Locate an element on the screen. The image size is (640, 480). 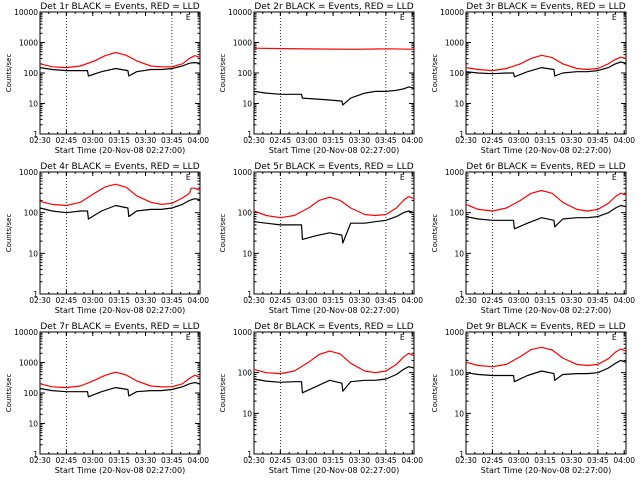
panel-title: Det 2r BLACK = Events, RED = LLD is located at coordinates (333, 7).